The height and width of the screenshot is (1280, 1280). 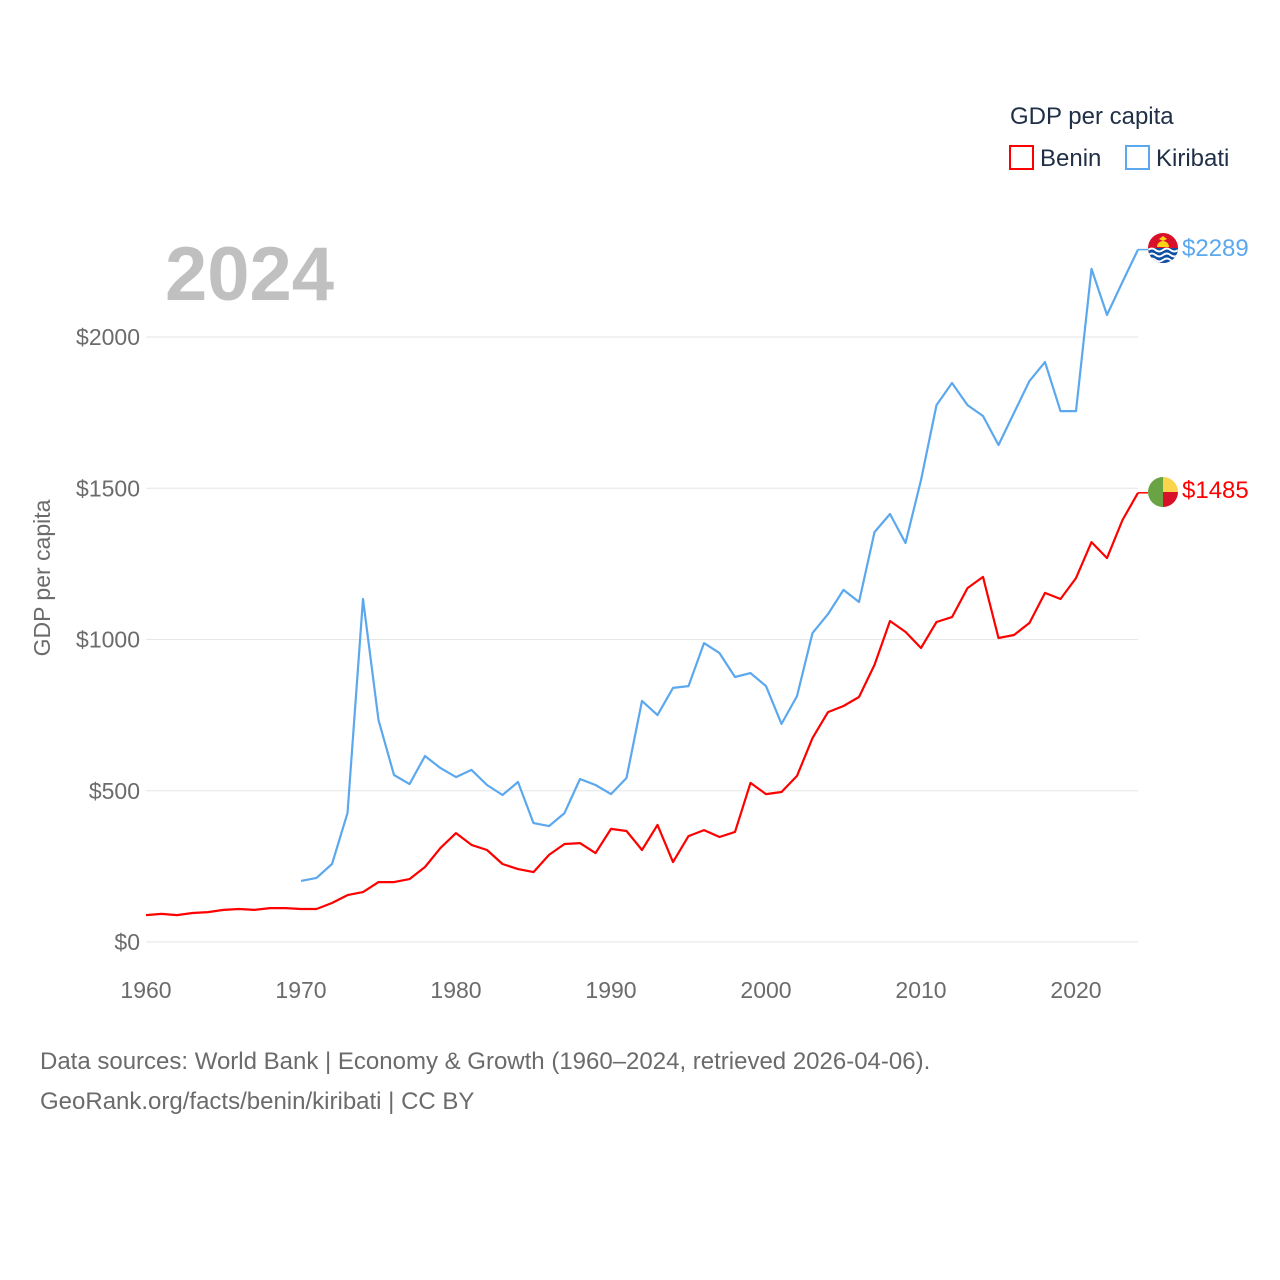 I want to click on y-tick-label: $2000, so click(x=108, y=337).